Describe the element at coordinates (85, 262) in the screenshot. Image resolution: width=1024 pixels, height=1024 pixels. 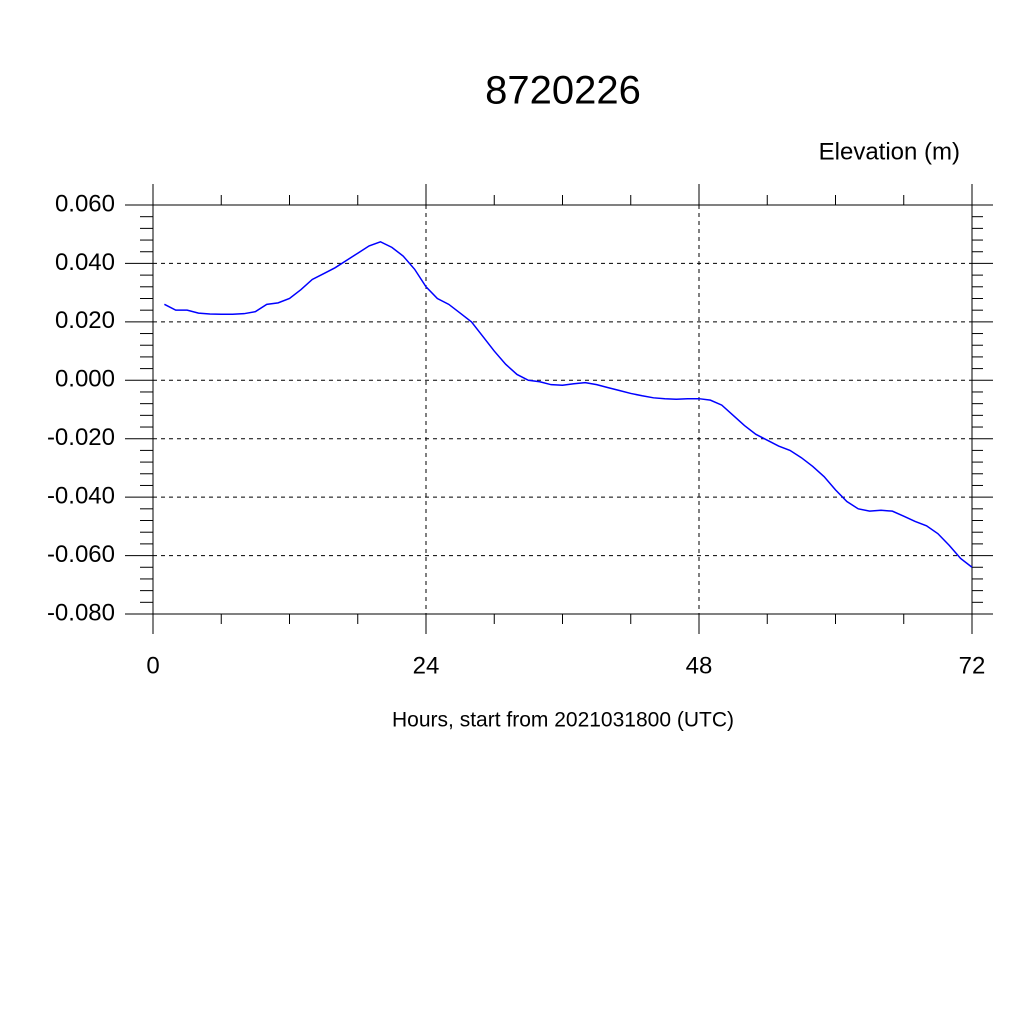
I see `y-tick-label: 0.040` at that location.